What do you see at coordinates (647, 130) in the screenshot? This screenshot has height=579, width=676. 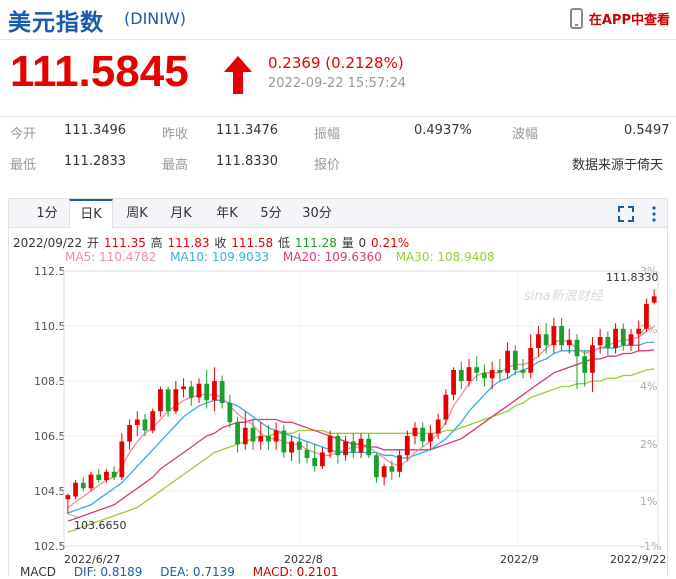 I see `stat-value-range: 0.5497` at bounding box center [647, 130].